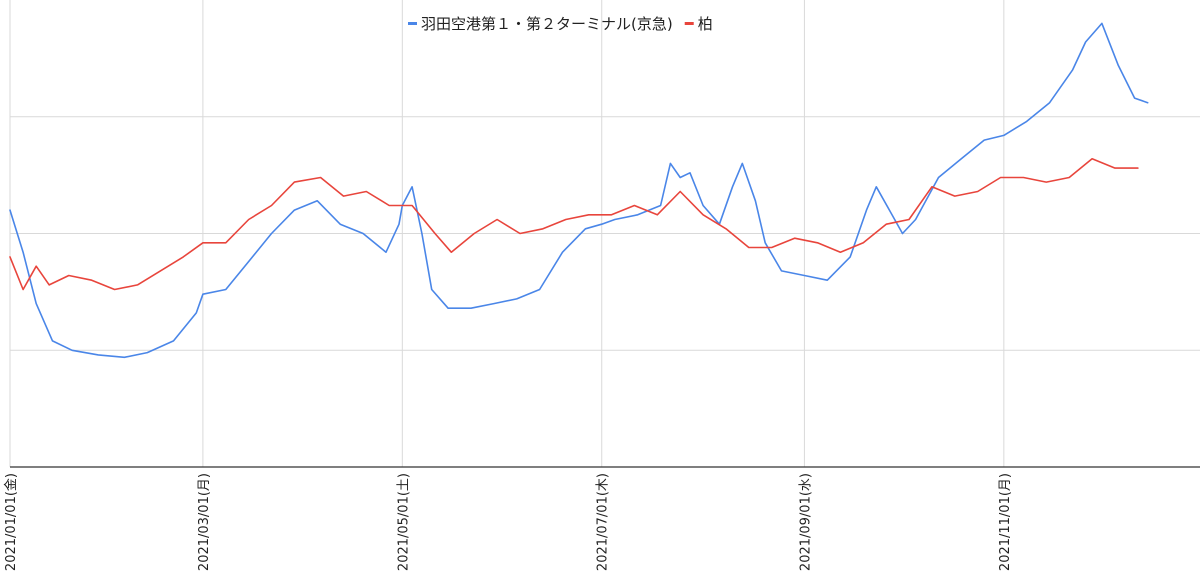 Image resolution: width=1200 pixels, height=579 pixels. I want to click on legend-label-haneda: 羽田空港第１・第２ターミナル(京急), so click(547, 24).